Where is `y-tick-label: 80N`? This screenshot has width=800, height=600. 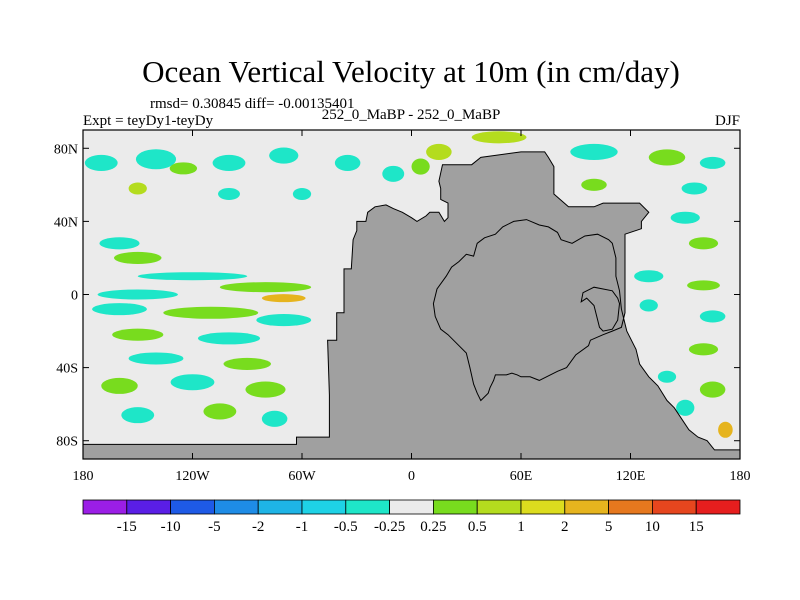
y-tick-label: 80N is located at coordinates (66, 149).